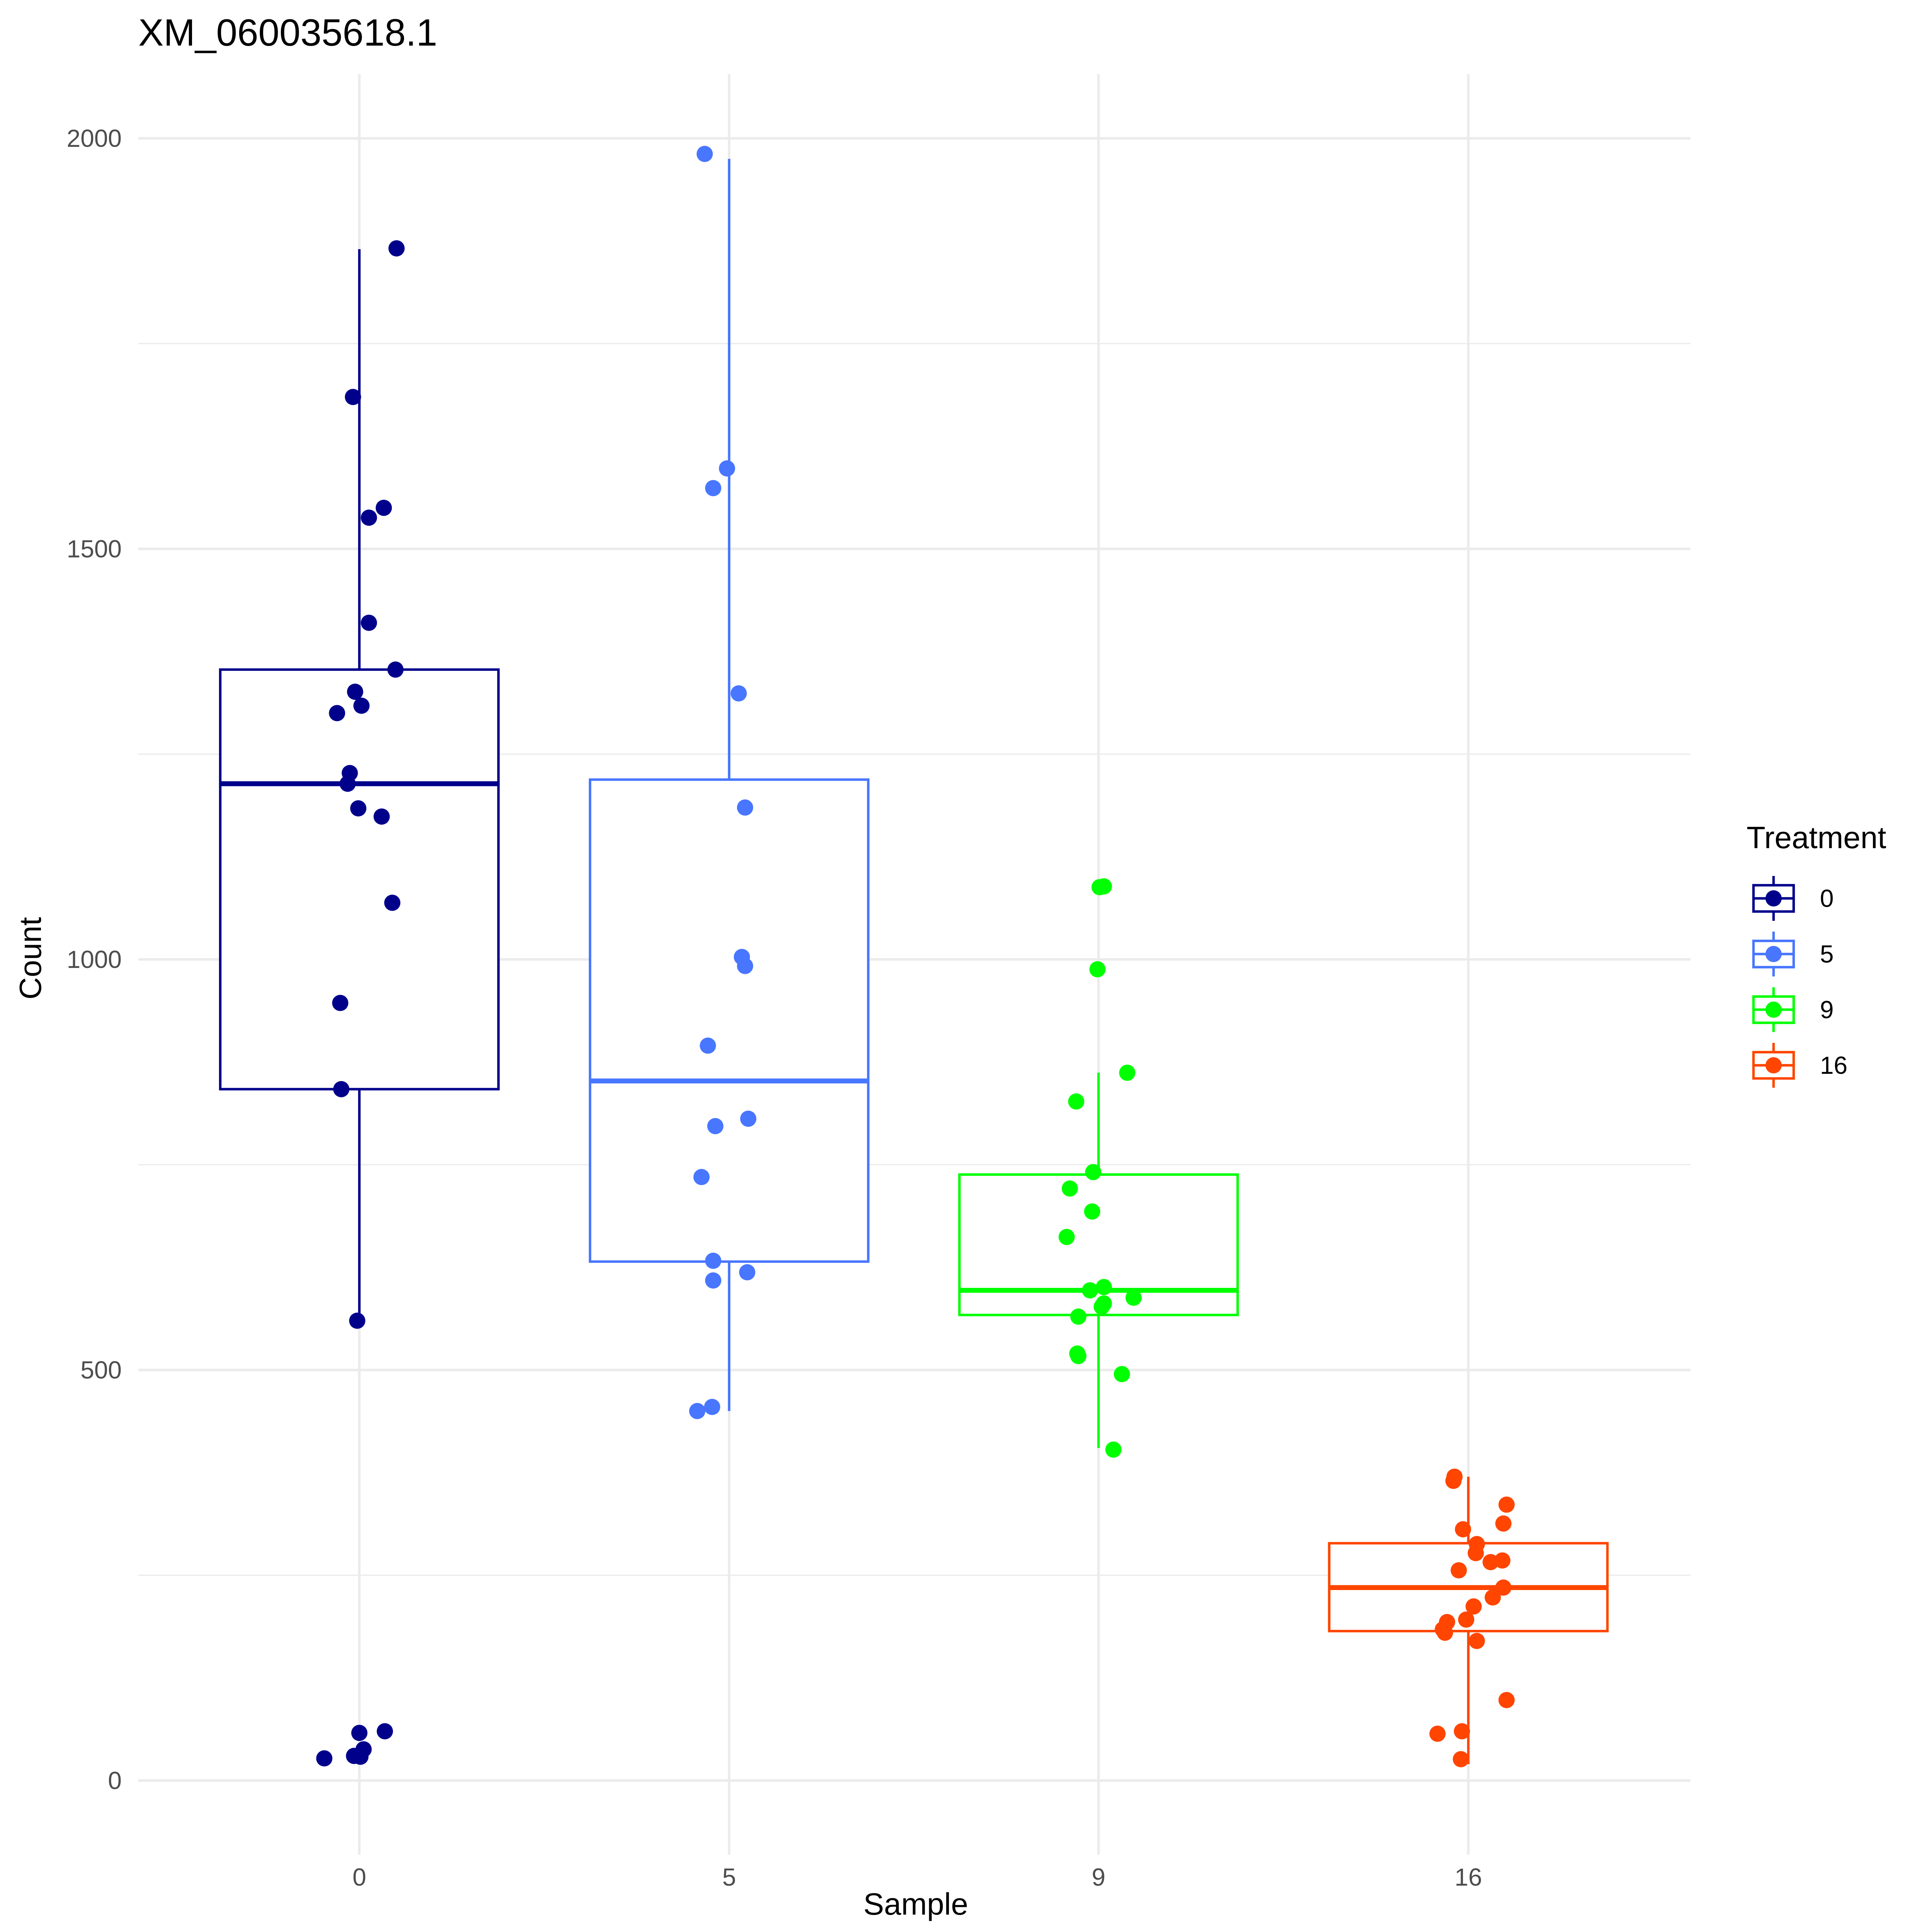 This screenshot has height=1932, width=1932. Describe the element at coordinates (1099, 1877) in the screenshot. I see `x-tick-label: 9` at that location.